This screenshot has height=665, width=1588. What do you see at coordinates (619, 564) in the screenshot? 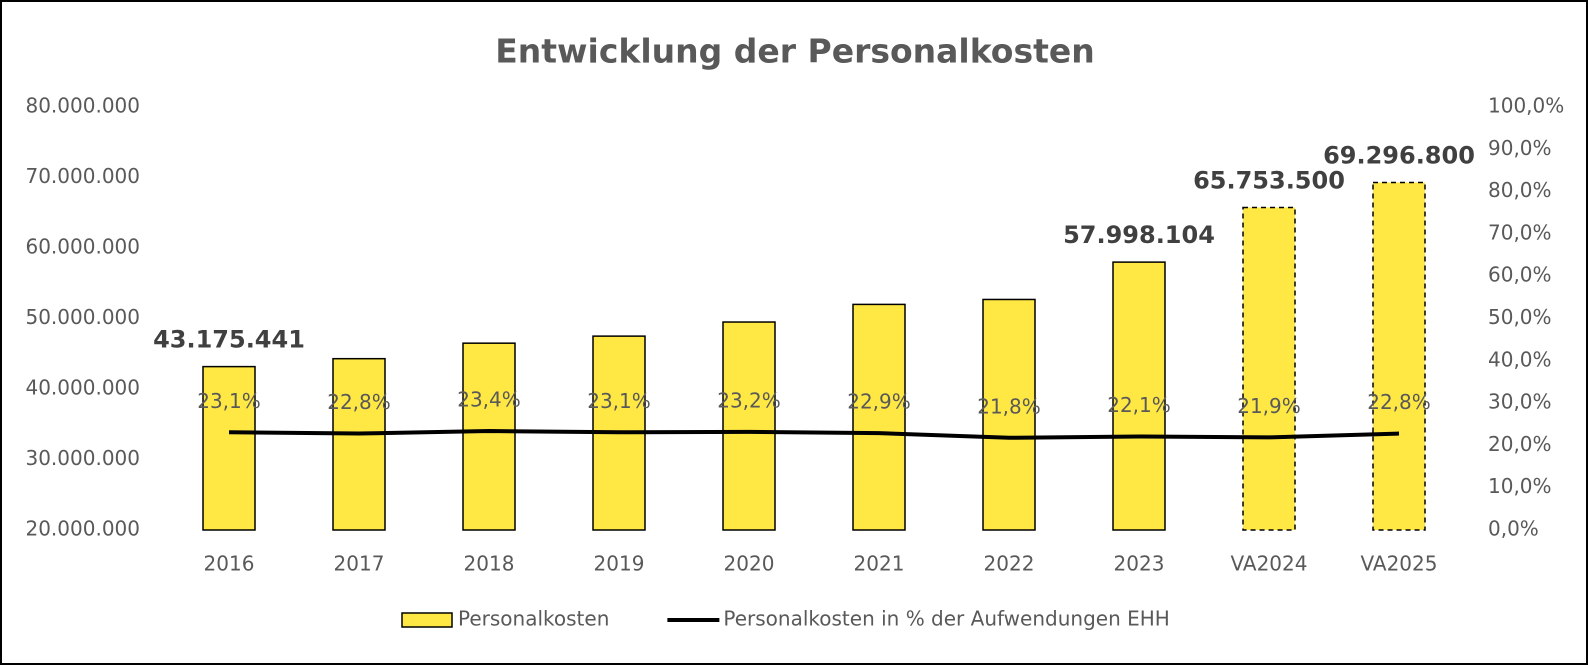
I see `x-tick-label: 2019` at bounding box center [619, 564].